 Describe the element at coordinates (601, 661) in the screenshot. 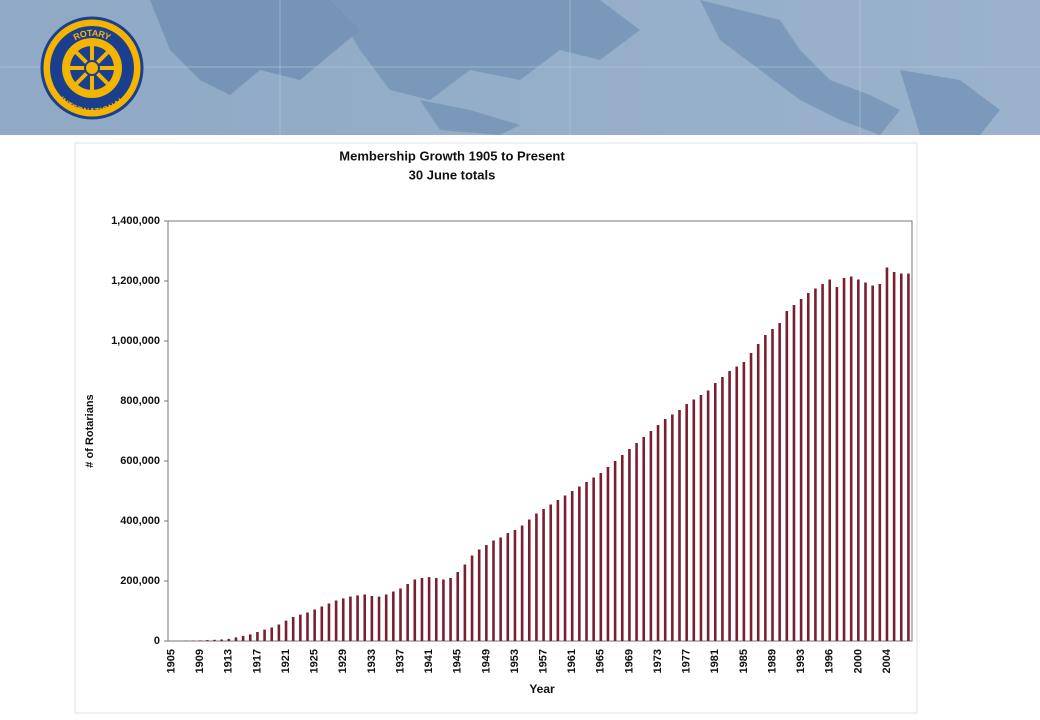

I see `x-tick-label: 1965` at that location.